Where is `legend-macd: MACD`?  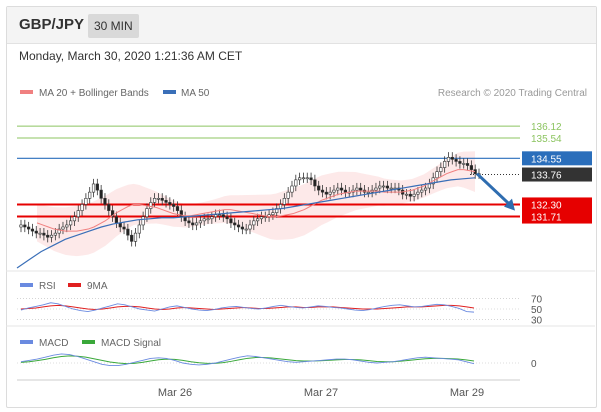 legend-macd: MACD is located at coordinates (53, 343).